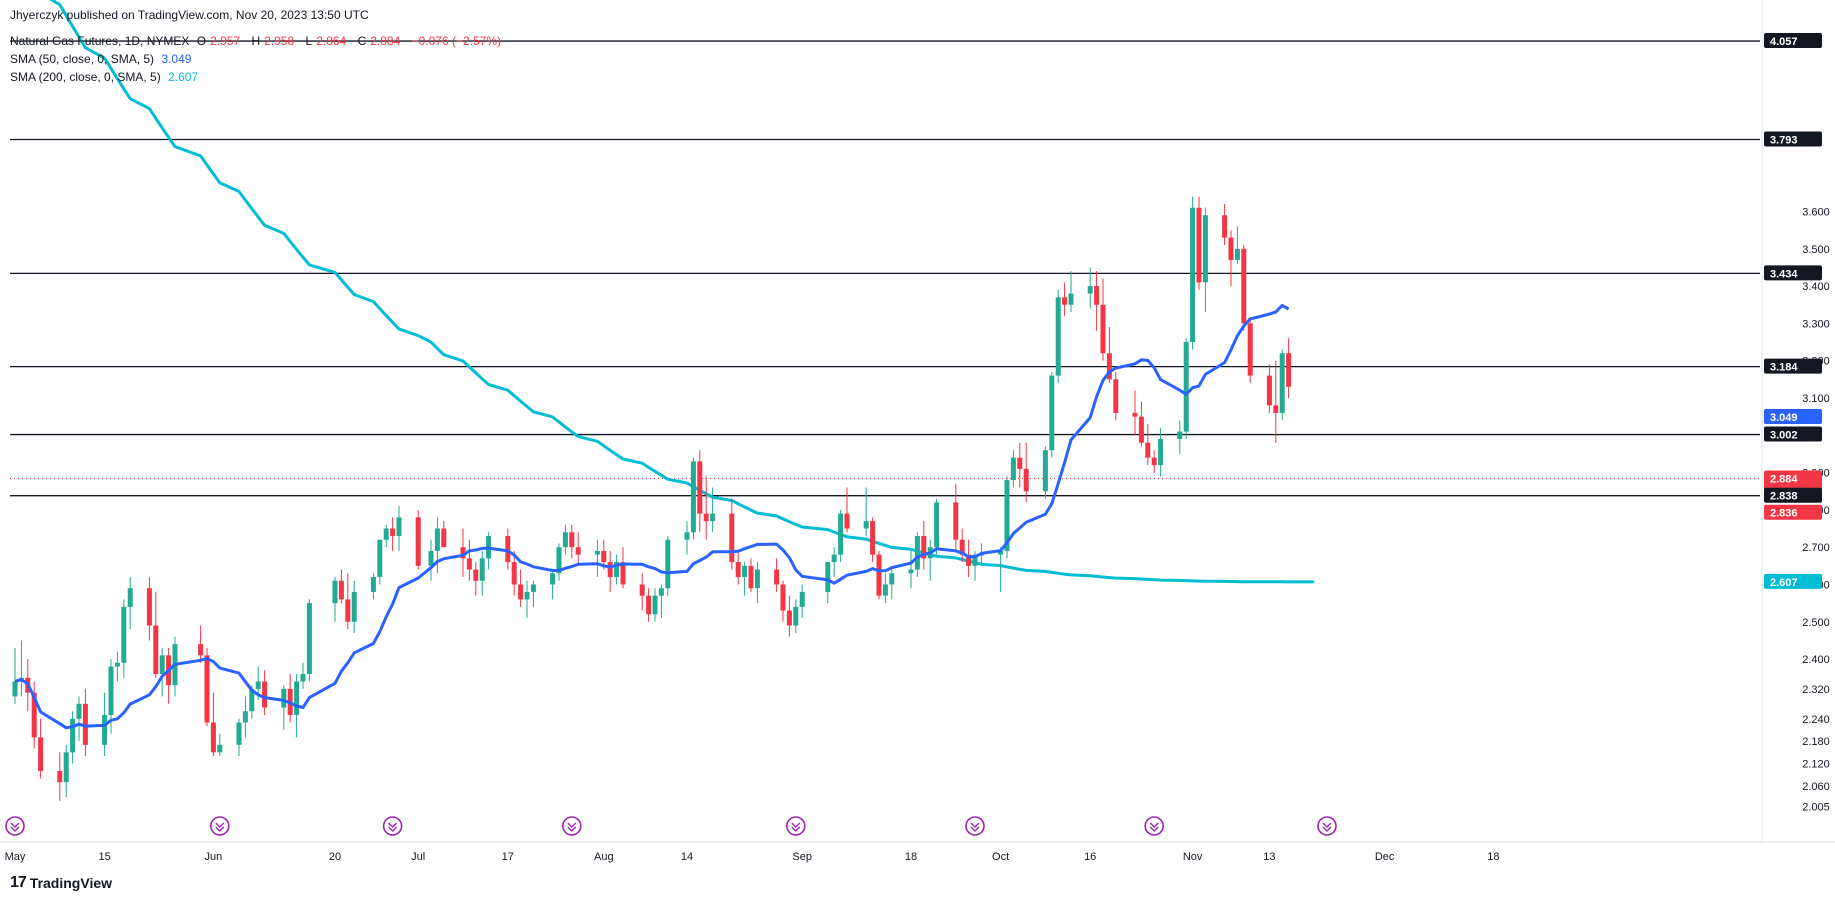  What do you see at coordinates (279, 41) in the screenshot?
I see `high-number: 2.958` at bounding box center [279, 41].